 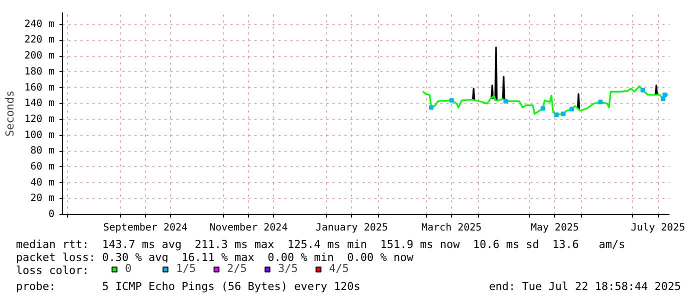 What do you see at coordinates (321, 244) in the screenshot?
I see `text: median rtt: 143.7 ms avg 211.3 ms max 125.4 ms min 151.9 ms now 10.6 ms sd 13.6 am/s` at bounding box center [321, 244].